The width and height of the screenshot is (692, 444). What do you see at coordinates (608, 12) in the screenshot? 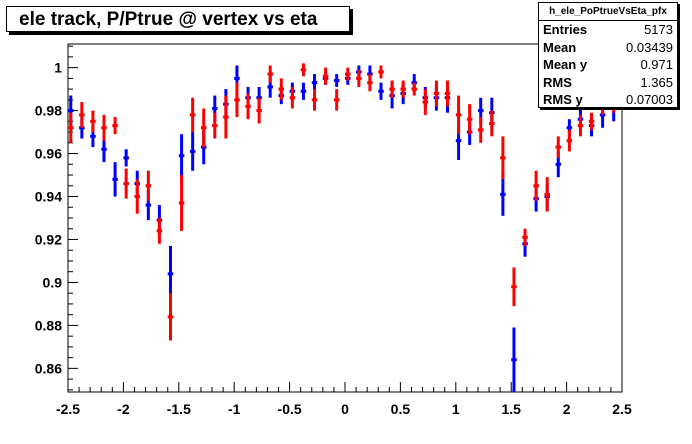
I see `stats-box-name: h_ele_PoPtrueVsEta_pfx` at bounding box center [608, 12].